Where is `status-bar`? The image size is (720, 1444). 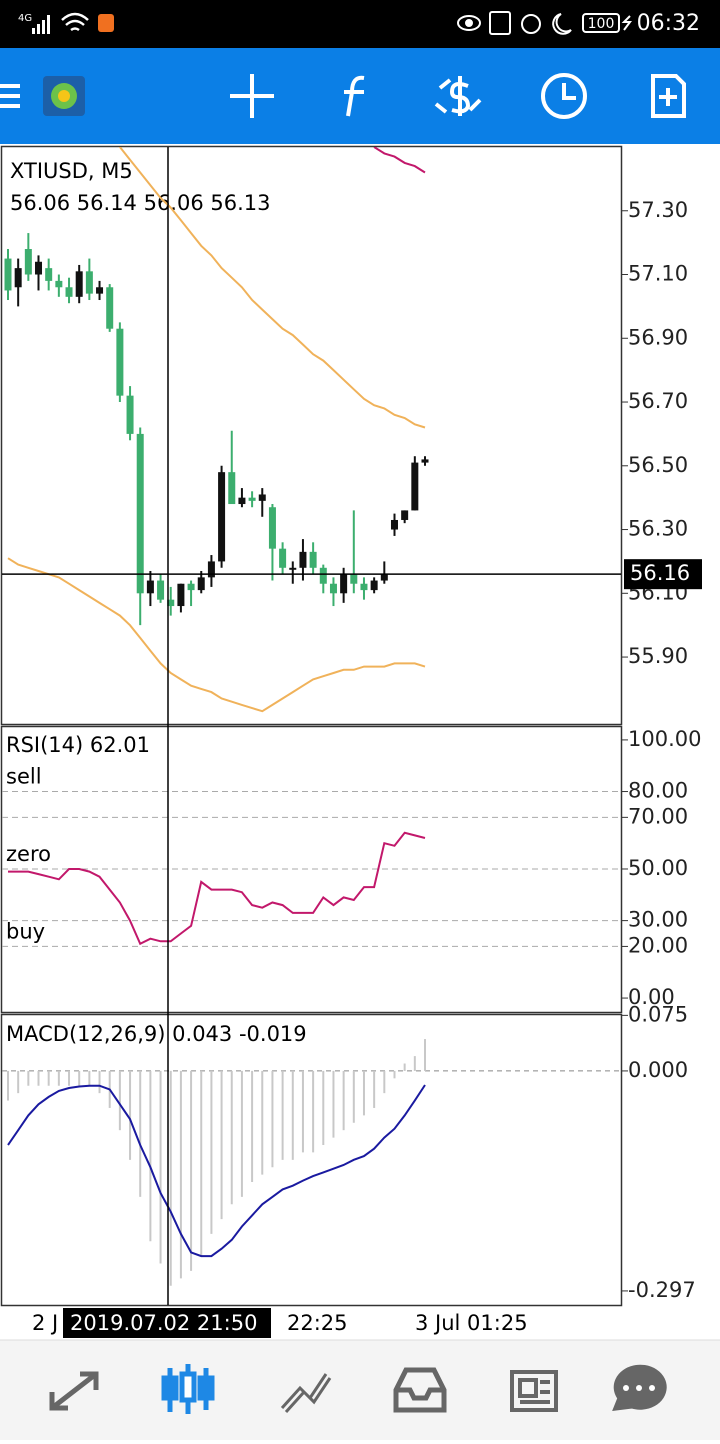 status-bar is located at coordinates (360, 24).